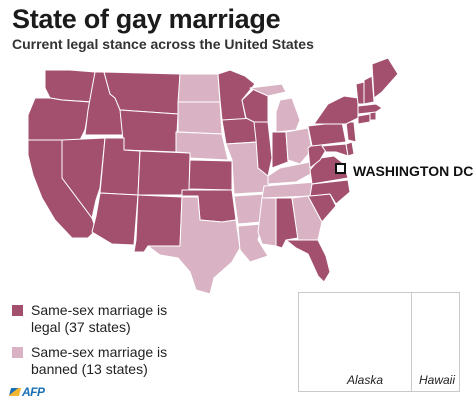  I want to click on state-DE, so click(350, 149).